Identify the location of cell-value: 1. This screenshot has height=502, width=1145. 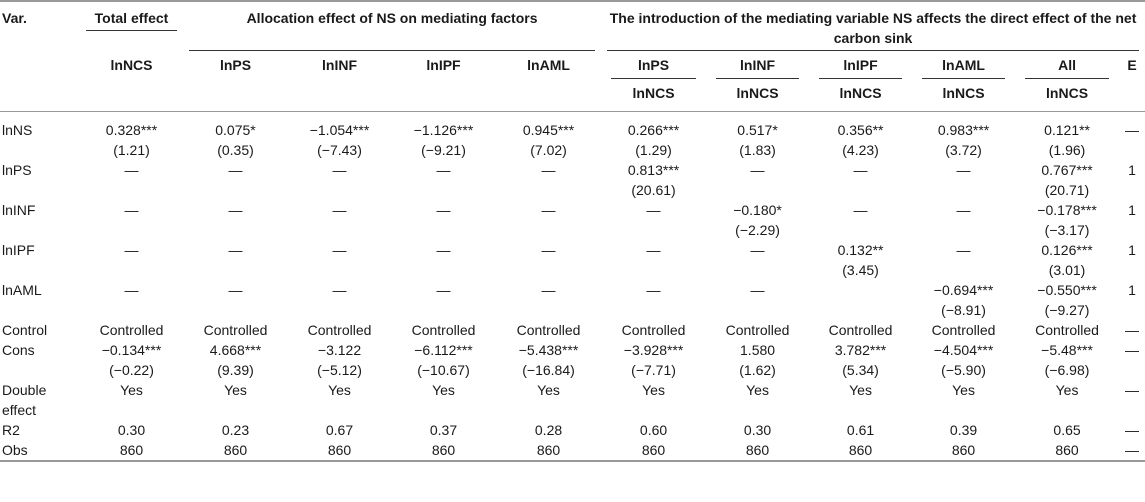
(1132, 250).